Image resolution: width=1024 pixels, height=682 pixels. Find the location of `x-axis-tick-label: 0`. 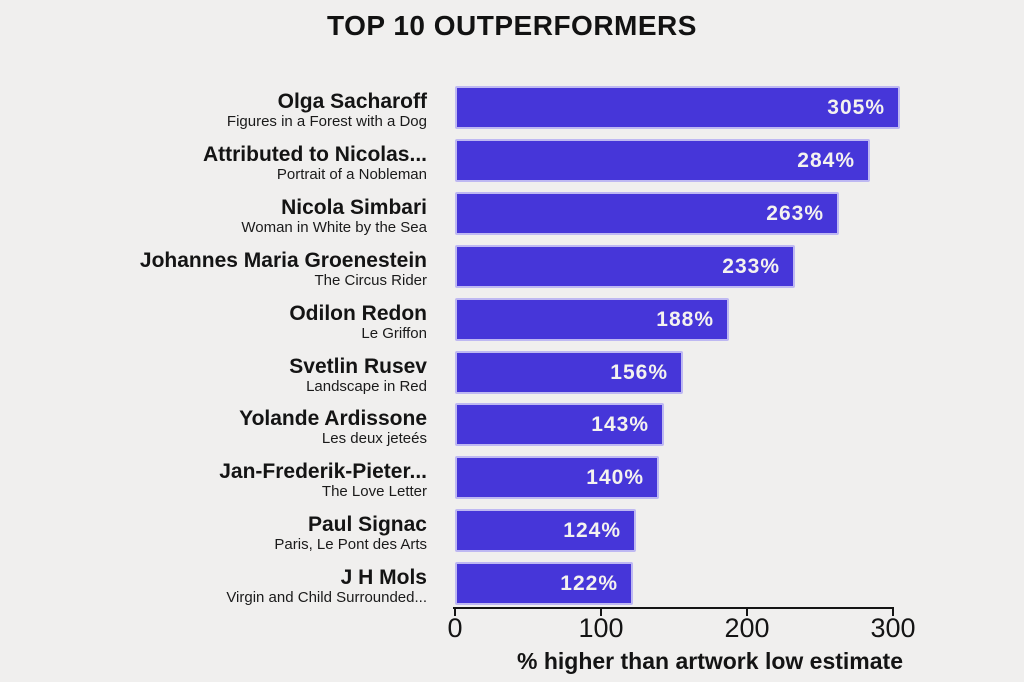

x-axis-tick-label: 0 is located at coordinates (455, 628).